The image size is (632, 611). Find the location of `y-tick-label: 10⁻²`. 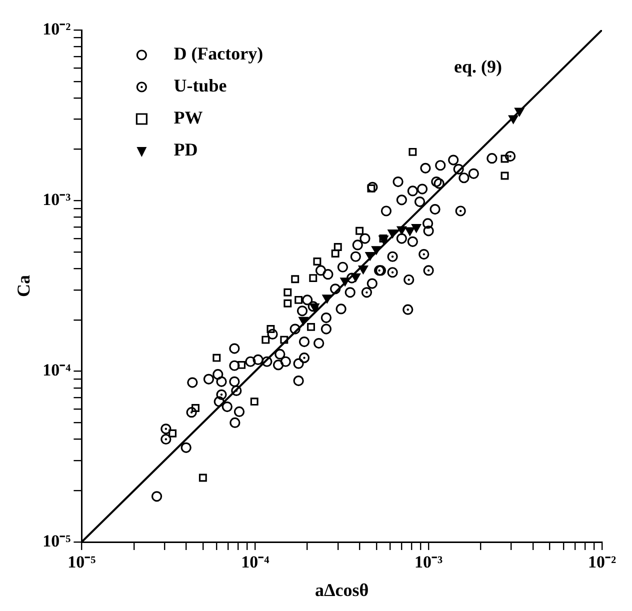

y-tick-label: 10⁻² is located at coordinates (56, 28).